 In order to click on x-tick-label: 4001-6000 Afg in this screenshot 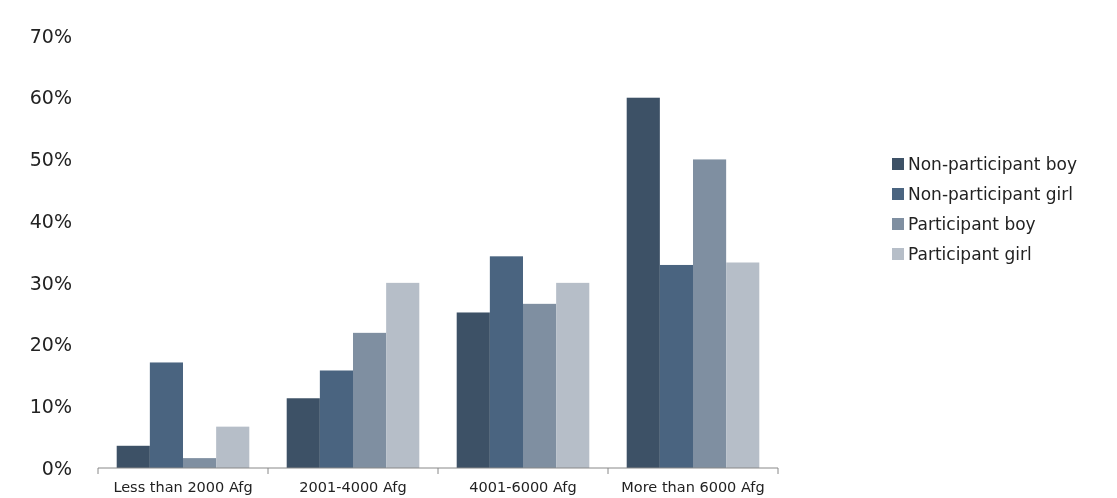, I will do `click(523, 487)`.